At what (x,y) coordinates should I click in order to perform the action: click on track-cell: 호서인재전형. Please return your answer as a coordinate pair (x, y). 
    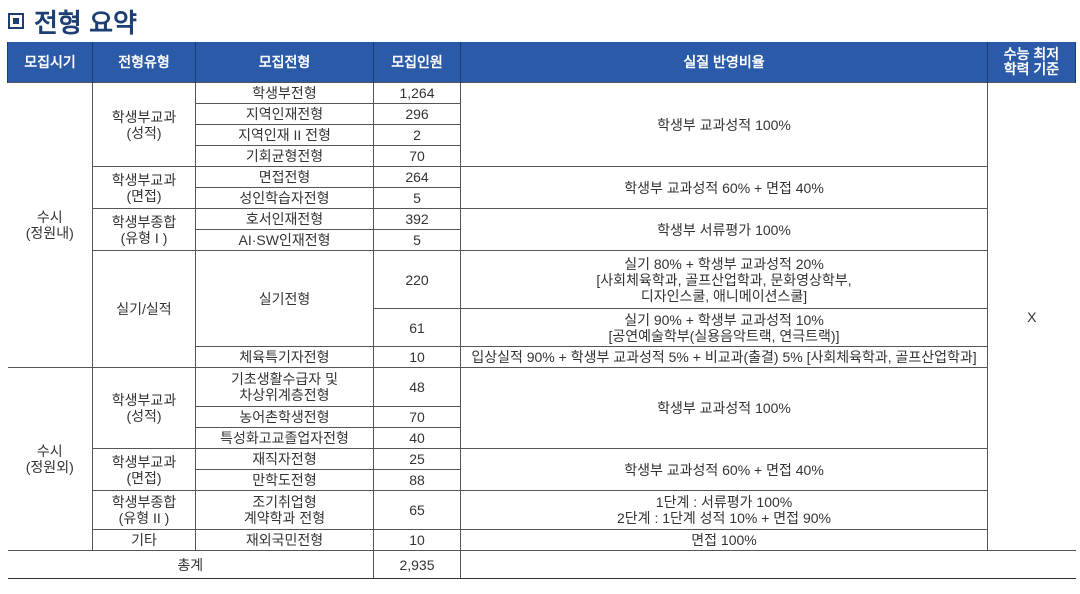
    Looking at the image, I should click on (284, 219).